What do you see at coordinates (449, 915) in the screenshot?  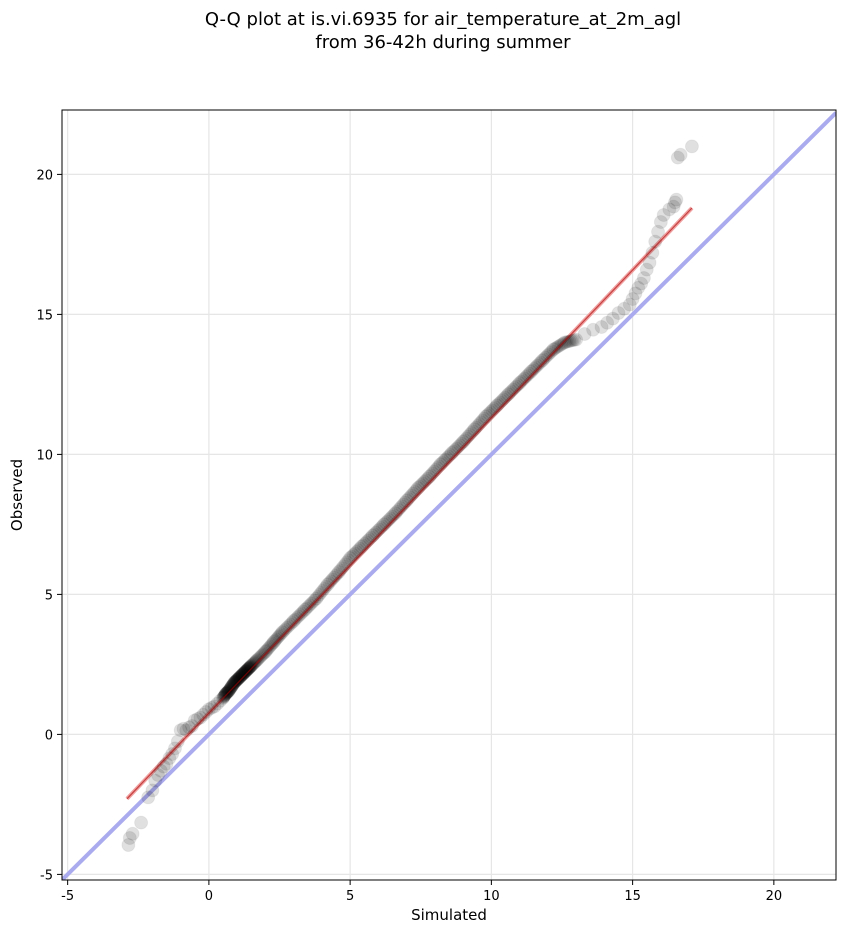 I see `x-axis-label: Simulated` at bounding box center [449, 915].